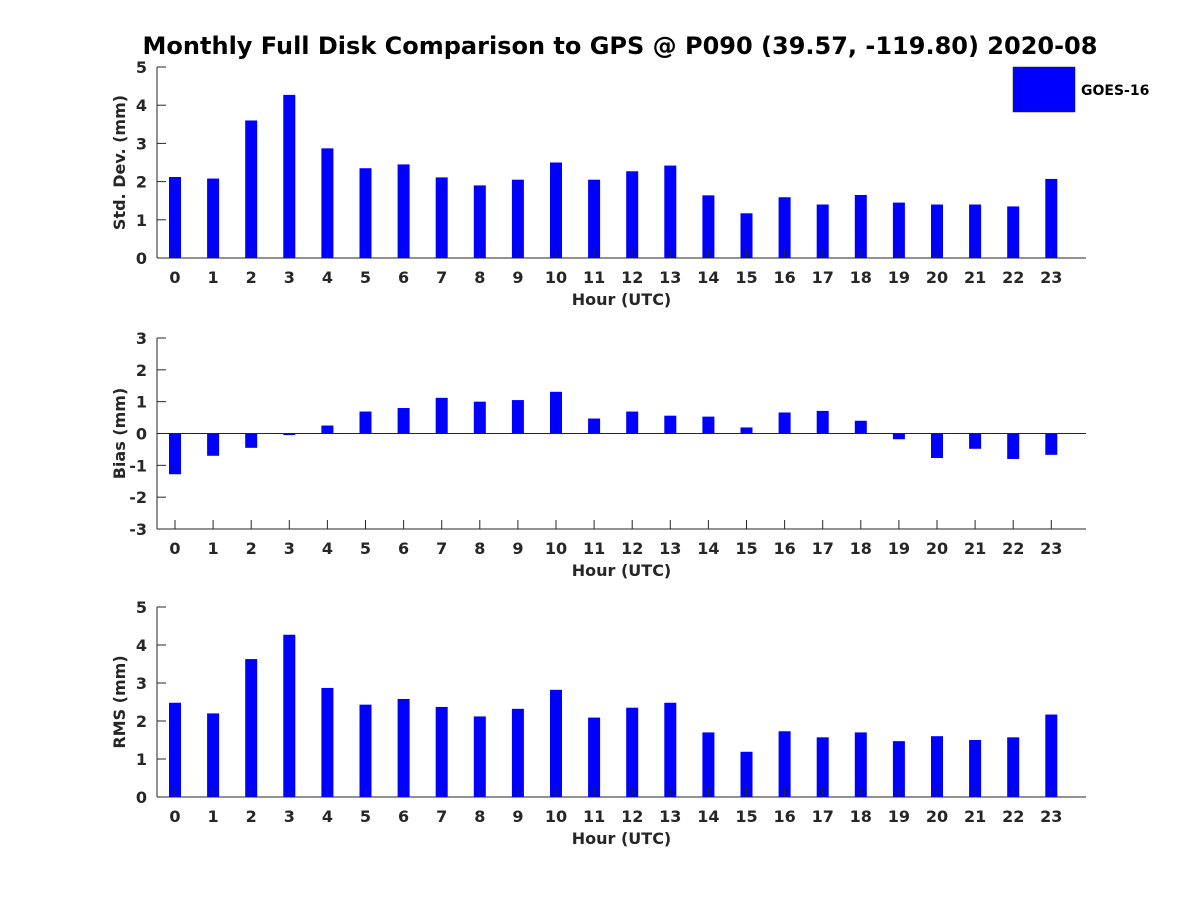 The image size is (1200, 900). I want to click on x-tick-label: 15, so click(746, 277).